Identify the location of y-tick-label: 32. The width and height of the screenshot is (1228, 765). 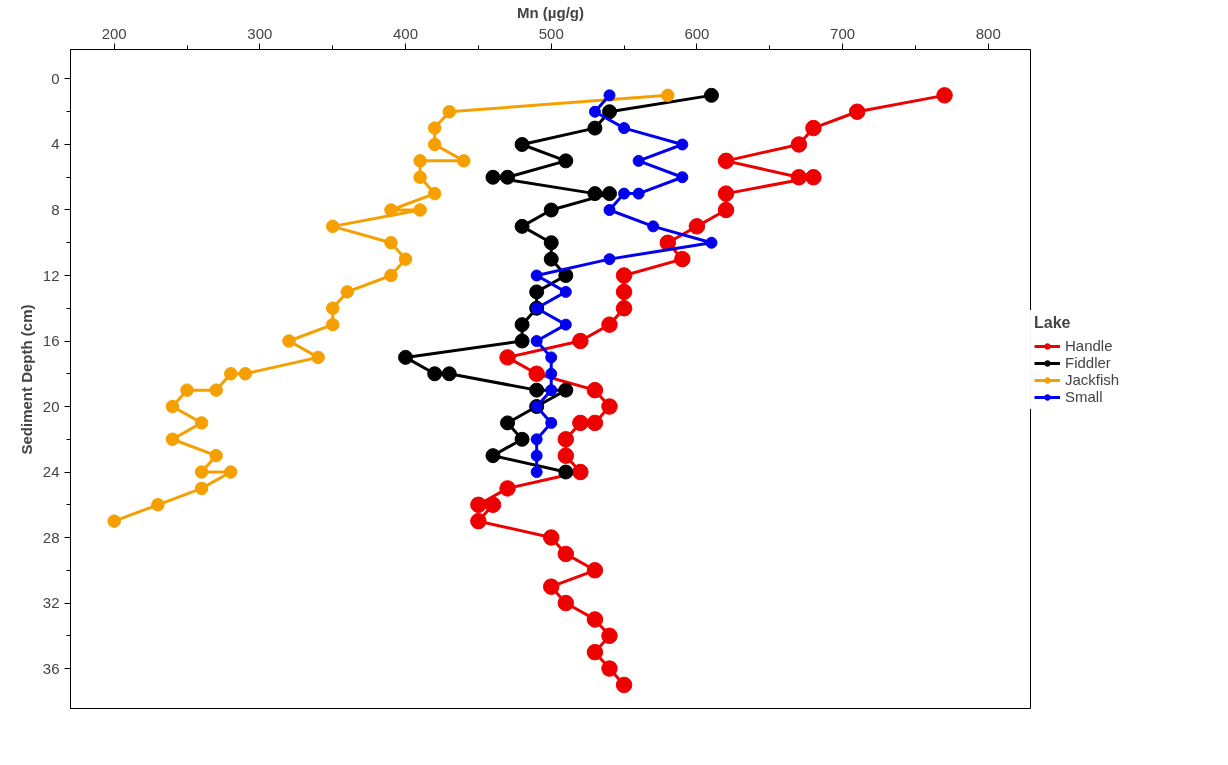
(51, 603).